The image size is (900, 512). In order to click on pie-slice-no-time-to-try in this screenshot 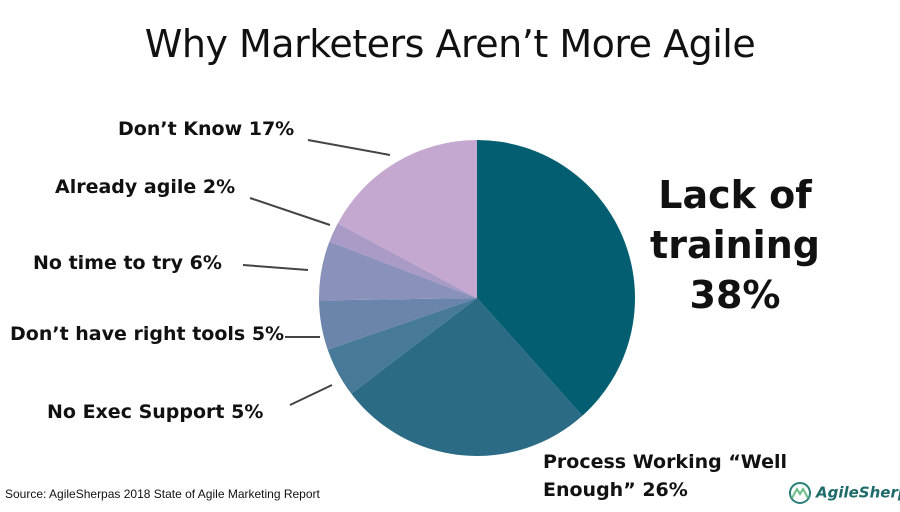, I will do `click(398, 271)`.